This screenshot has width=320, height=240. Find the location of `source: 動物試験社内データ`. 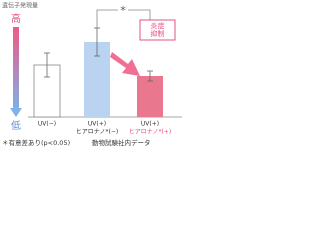

source: 動物試験社内データ is located at coordinates (121, 142).